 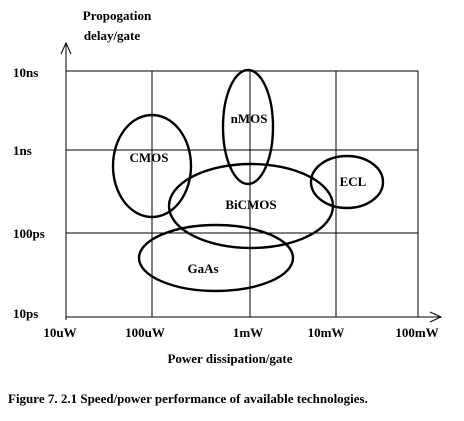 What do you see at coordinates (145, 332) in the screenshot?
I see `x-tick-100uw: 100uW` at bounding box center [145, 332].